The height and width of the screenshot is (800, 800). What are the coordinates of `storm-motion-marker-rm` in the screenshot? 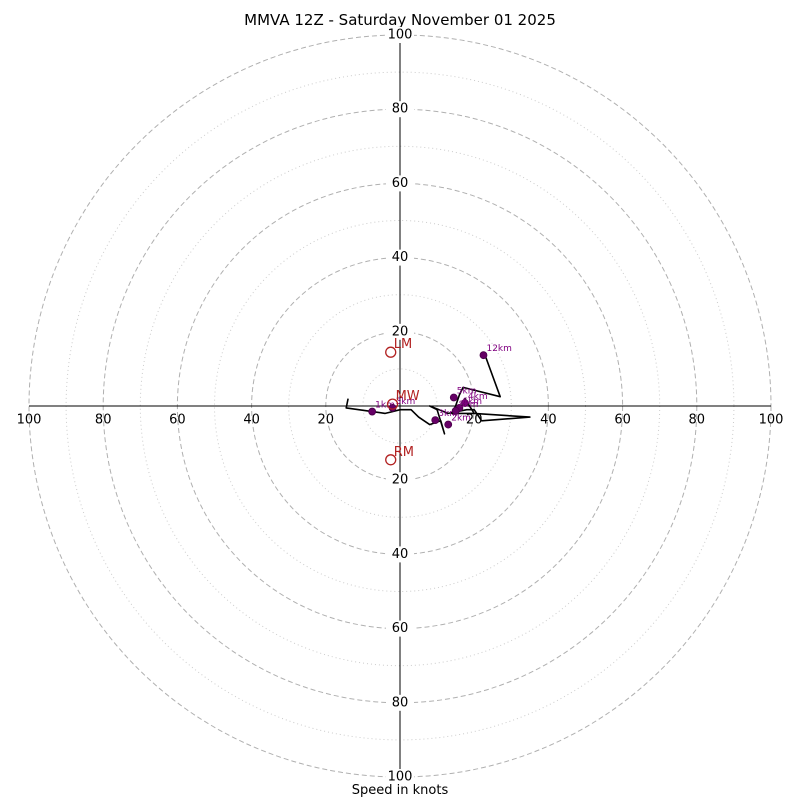 It's located at (391, 460).